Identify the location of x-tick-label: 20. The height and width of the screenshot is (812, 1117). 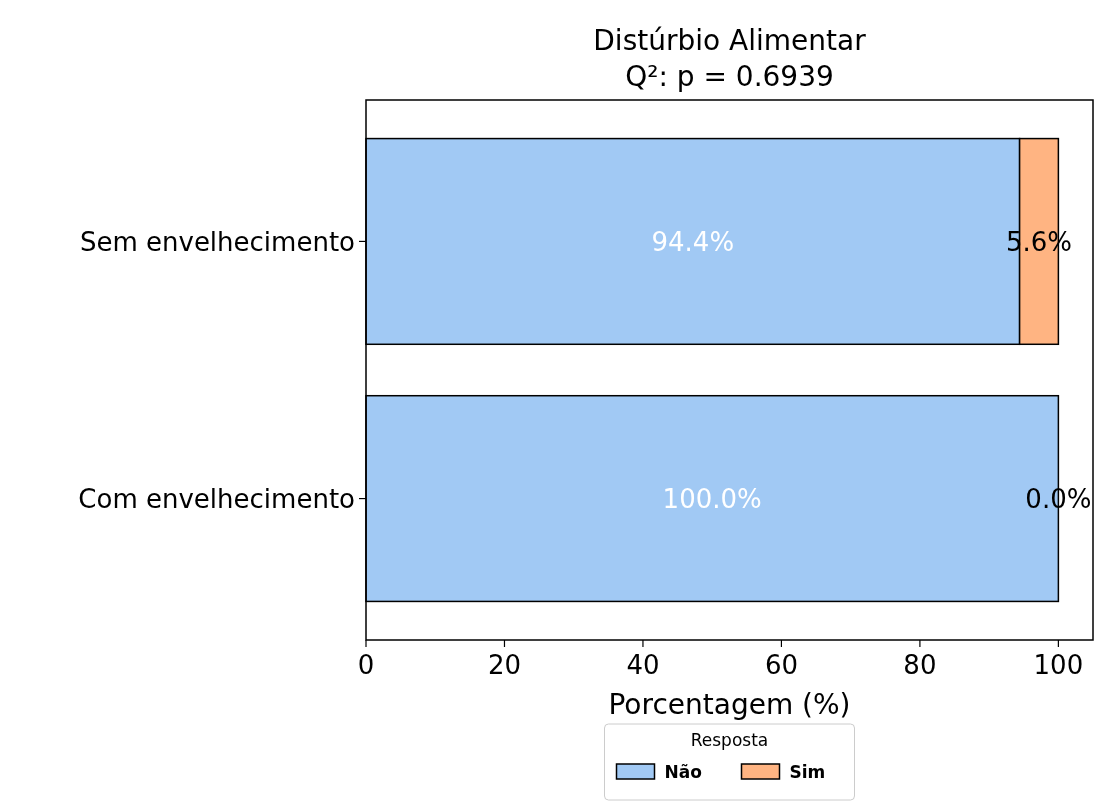
(504, 665).